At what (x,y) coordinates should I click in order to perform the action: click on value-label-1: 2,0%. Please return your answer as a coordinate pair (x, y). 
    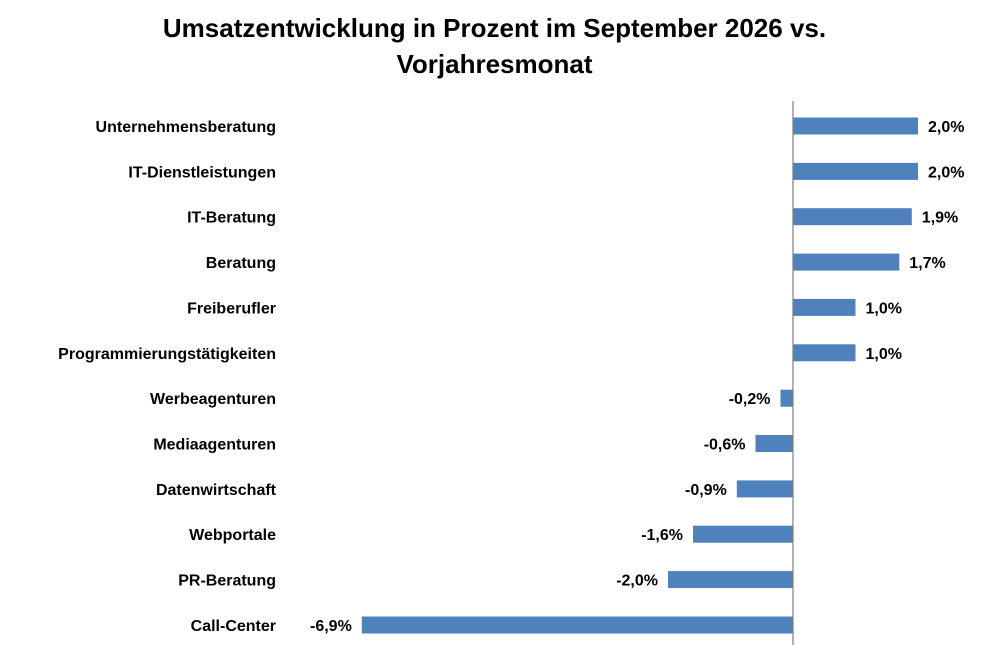
    Looking at the image, I should click on (946, 172).